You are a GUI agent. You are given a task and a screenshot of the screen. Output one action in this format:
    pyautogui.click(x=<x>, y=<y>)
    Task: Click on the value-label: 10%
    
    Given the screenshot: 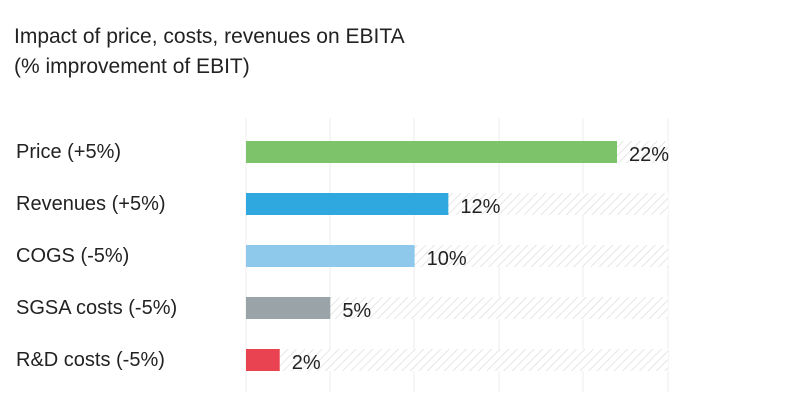 What is the action you would take?
    pyautogui.click(x=447, y=259)
    